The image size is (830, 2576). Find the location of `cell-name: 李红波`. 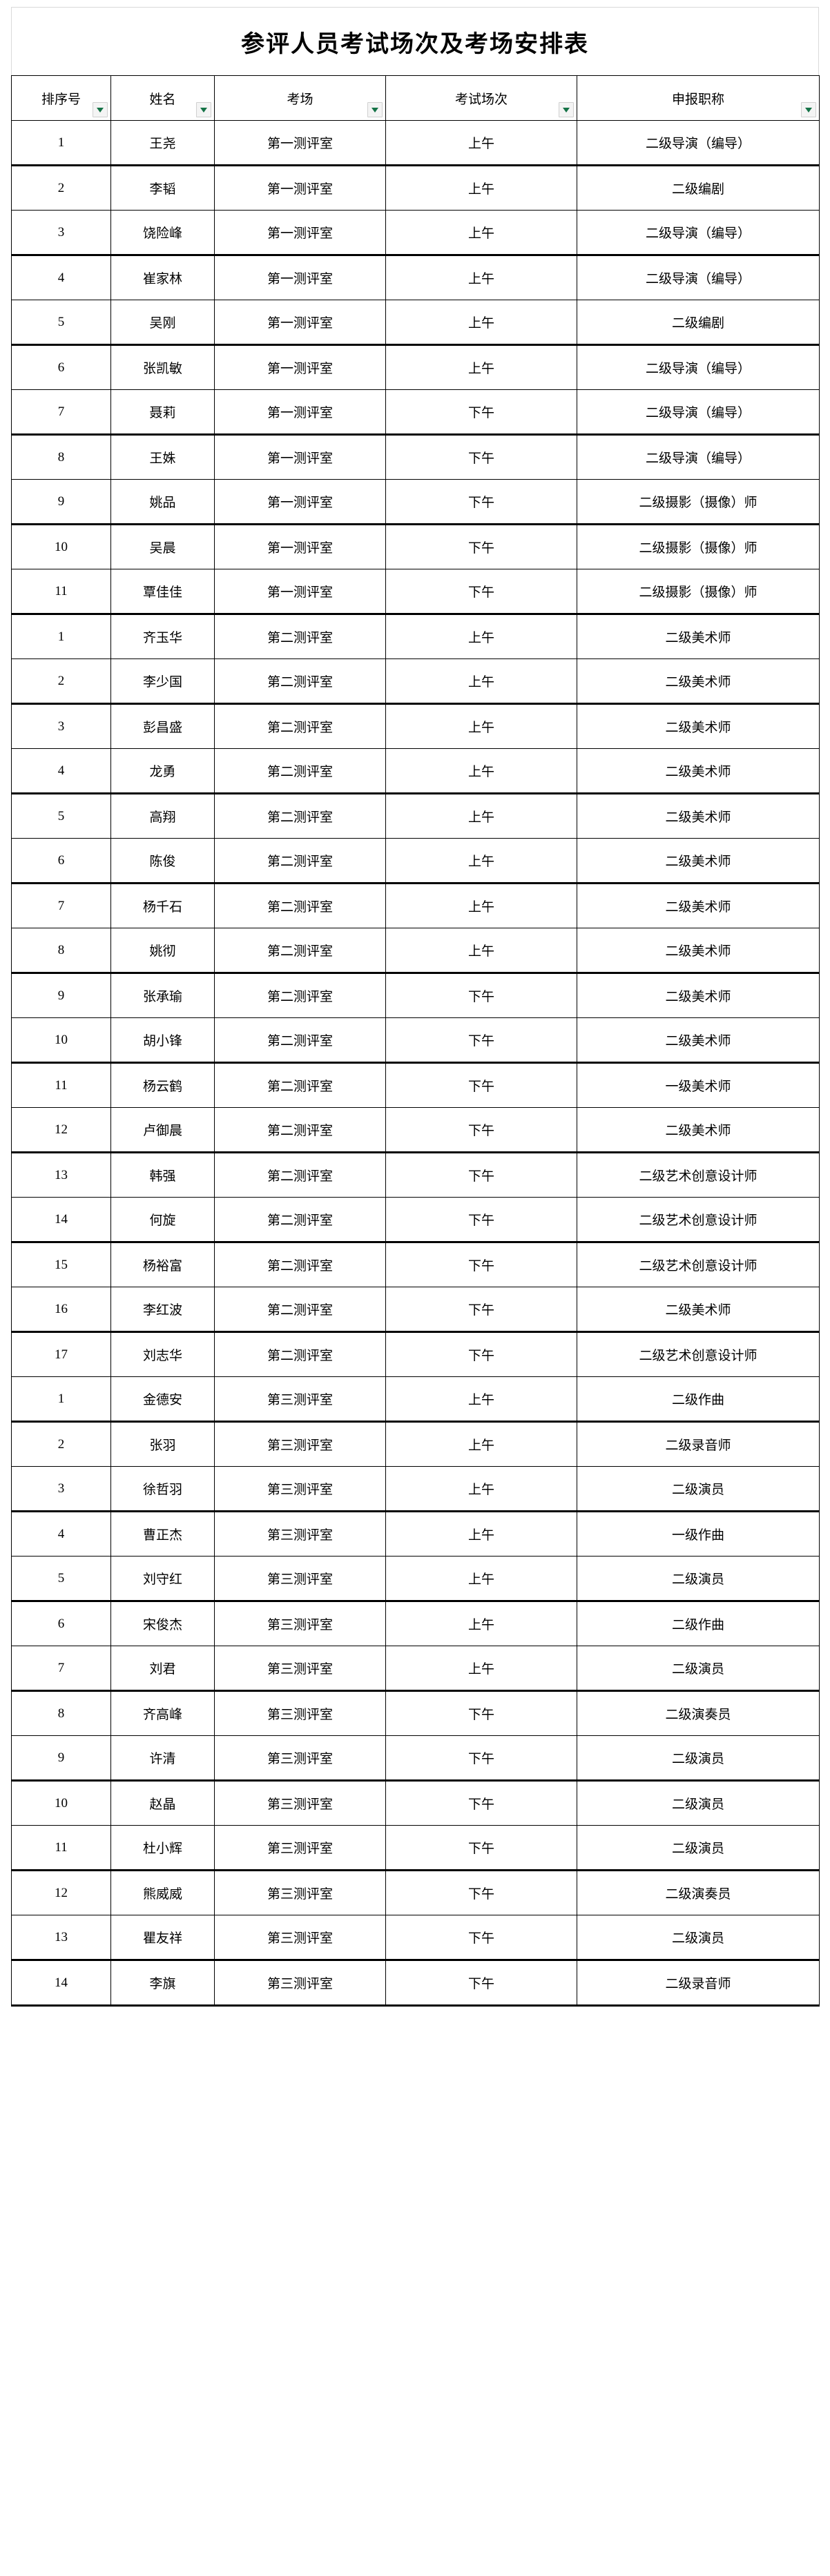

cell-name: 李红波 is located at coordinates (163, 1309).